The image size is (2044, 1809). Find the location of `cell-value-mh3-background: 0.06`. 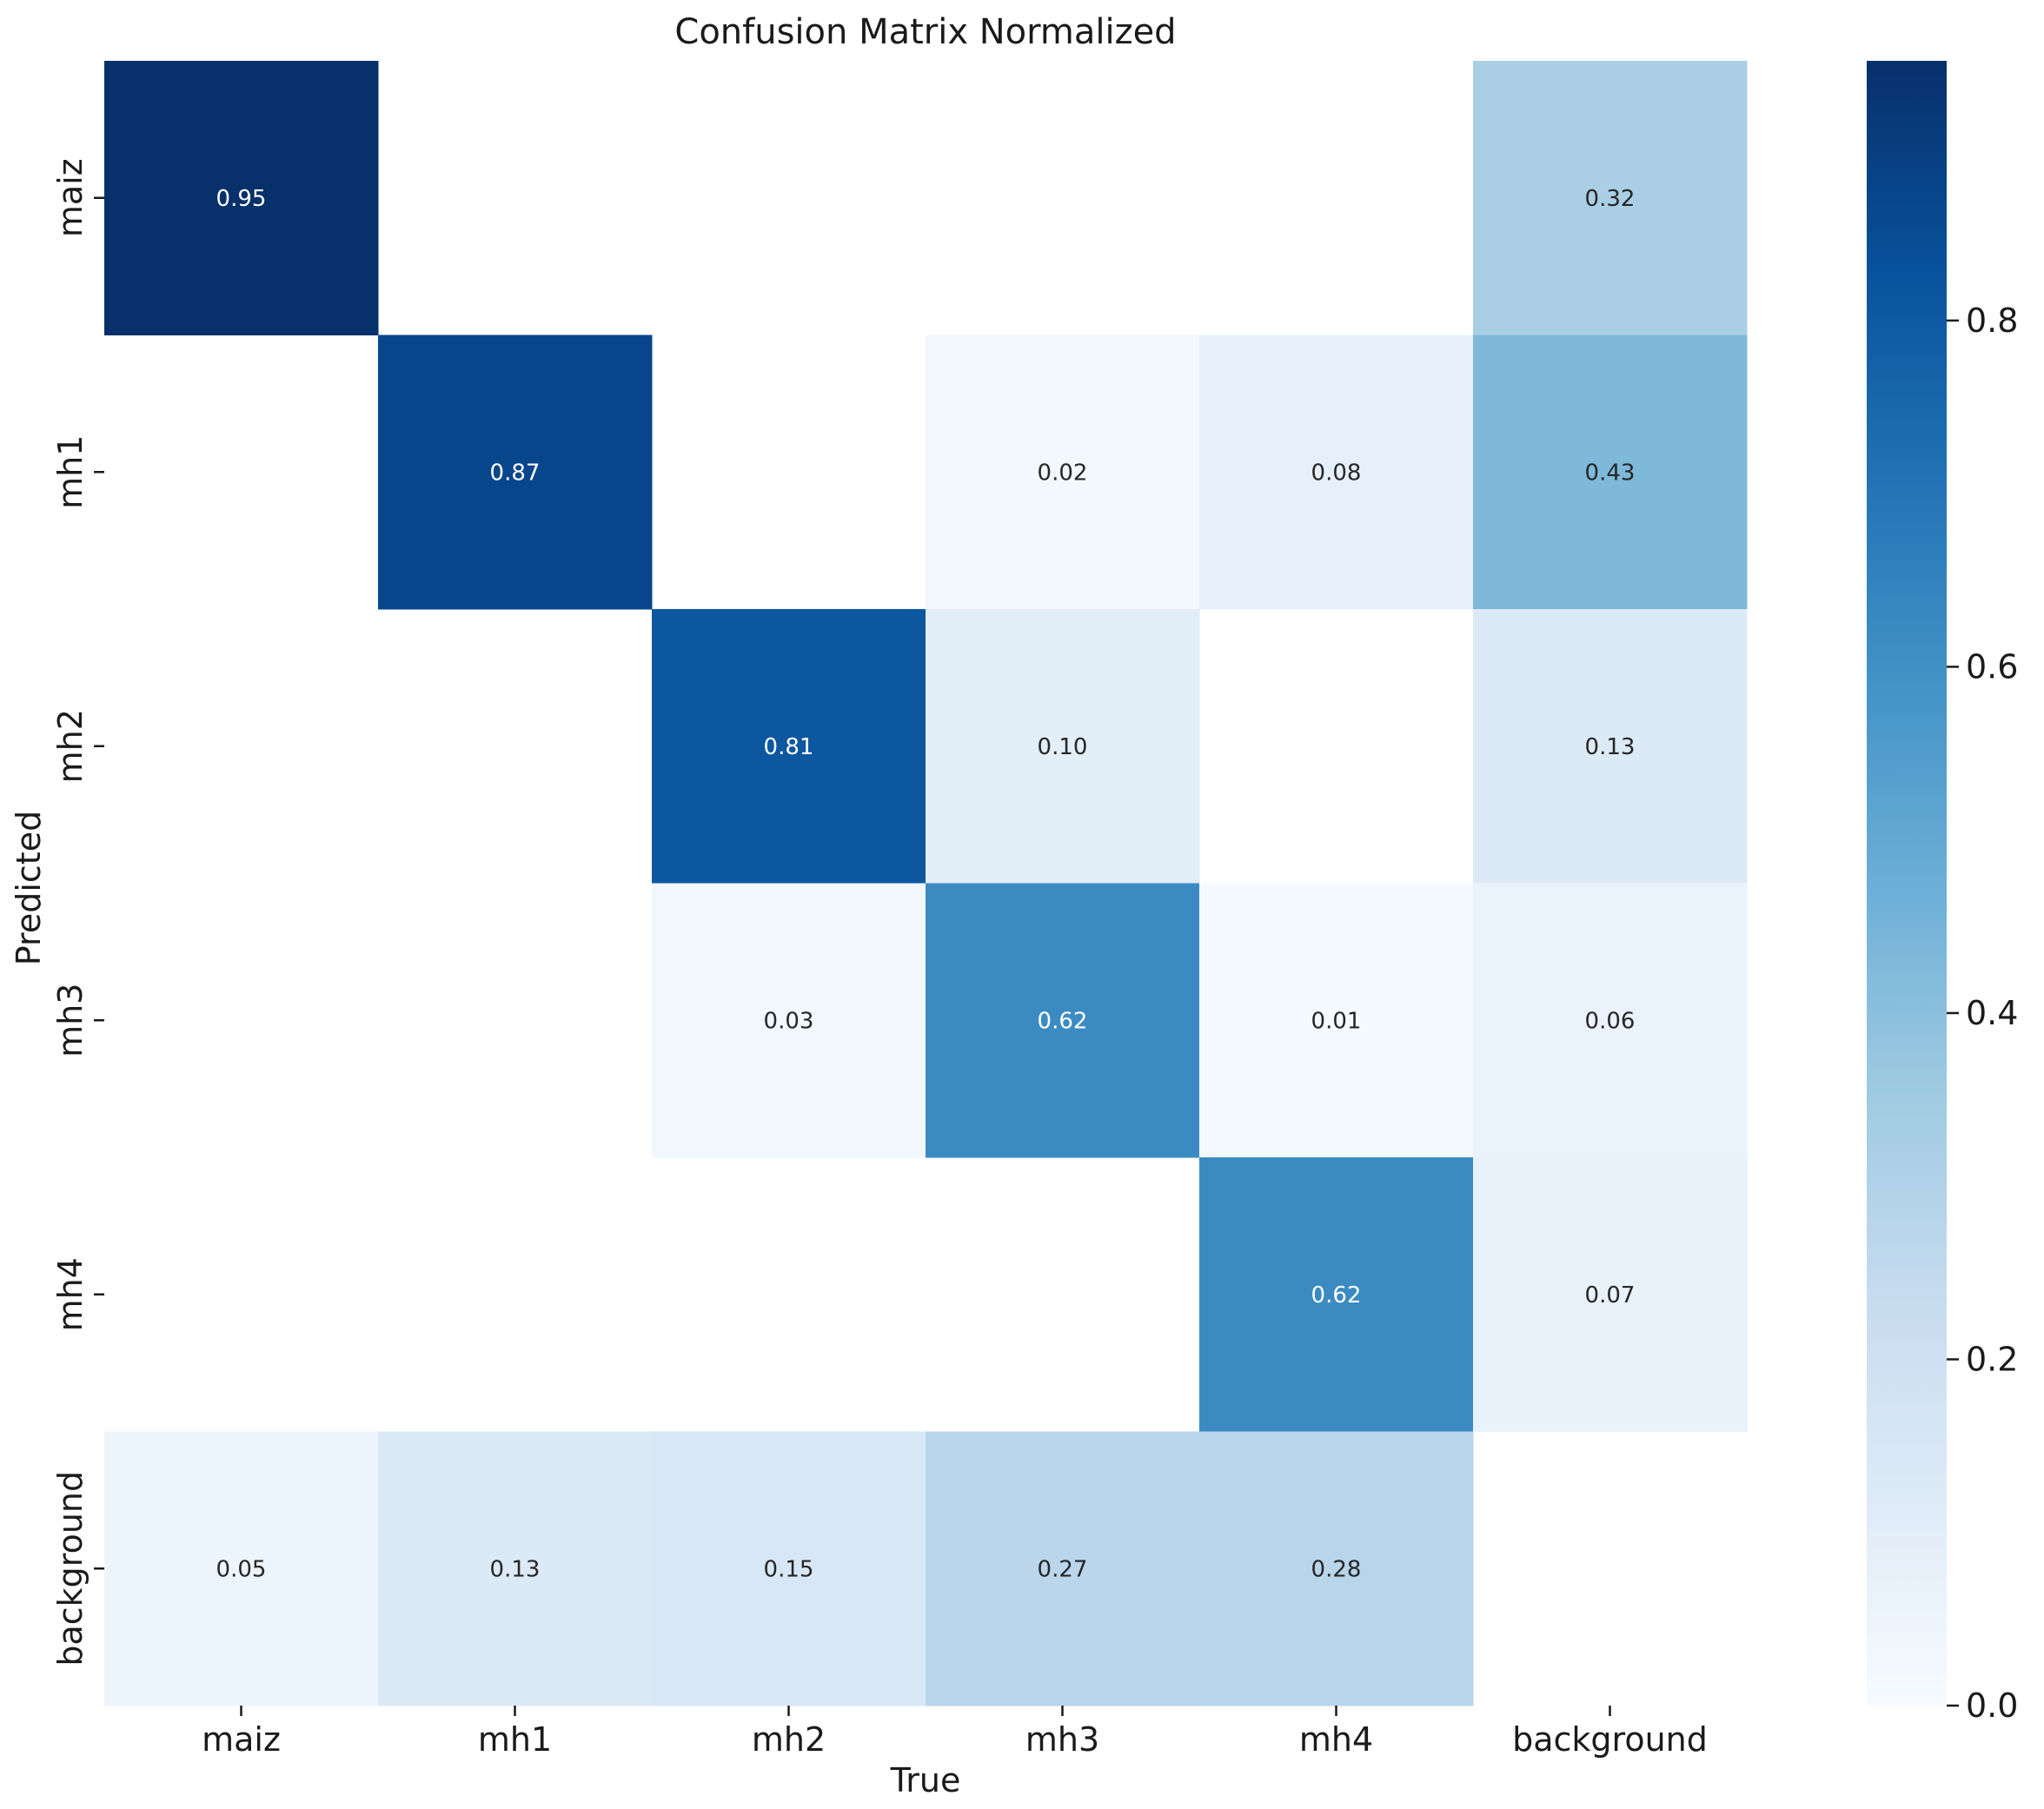

cell-value-mh3-background: 0.06 is located at coordinates (1610, 1021).